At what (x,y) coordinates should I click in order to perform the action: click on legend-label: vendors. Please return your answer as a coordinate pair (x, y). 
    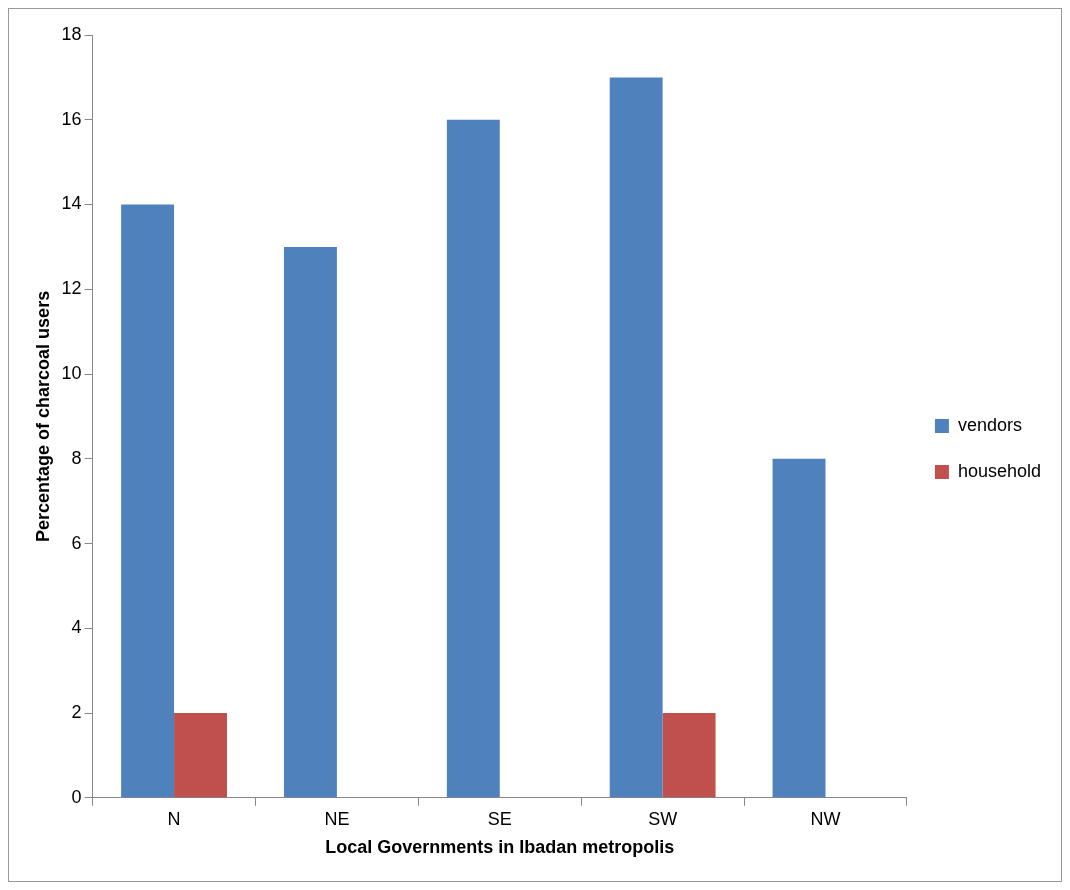
    Looking at the image, I should click on (989, 424).